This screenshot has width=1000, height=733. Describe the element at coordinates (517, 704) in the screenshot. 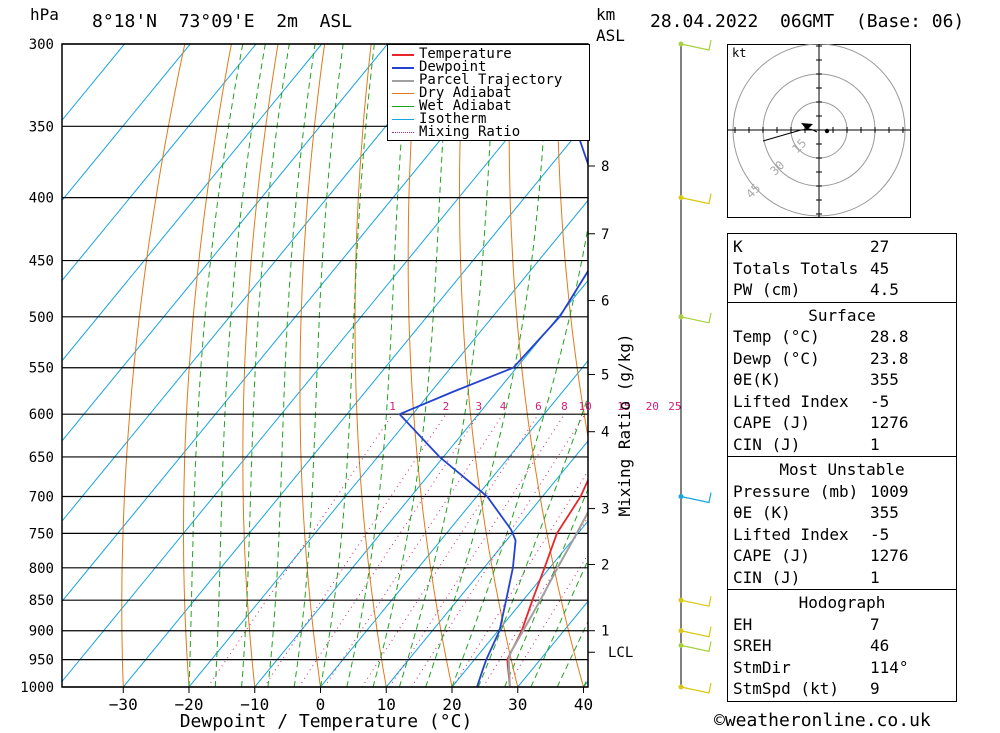

I see `x-tick-label: 30` at that location.